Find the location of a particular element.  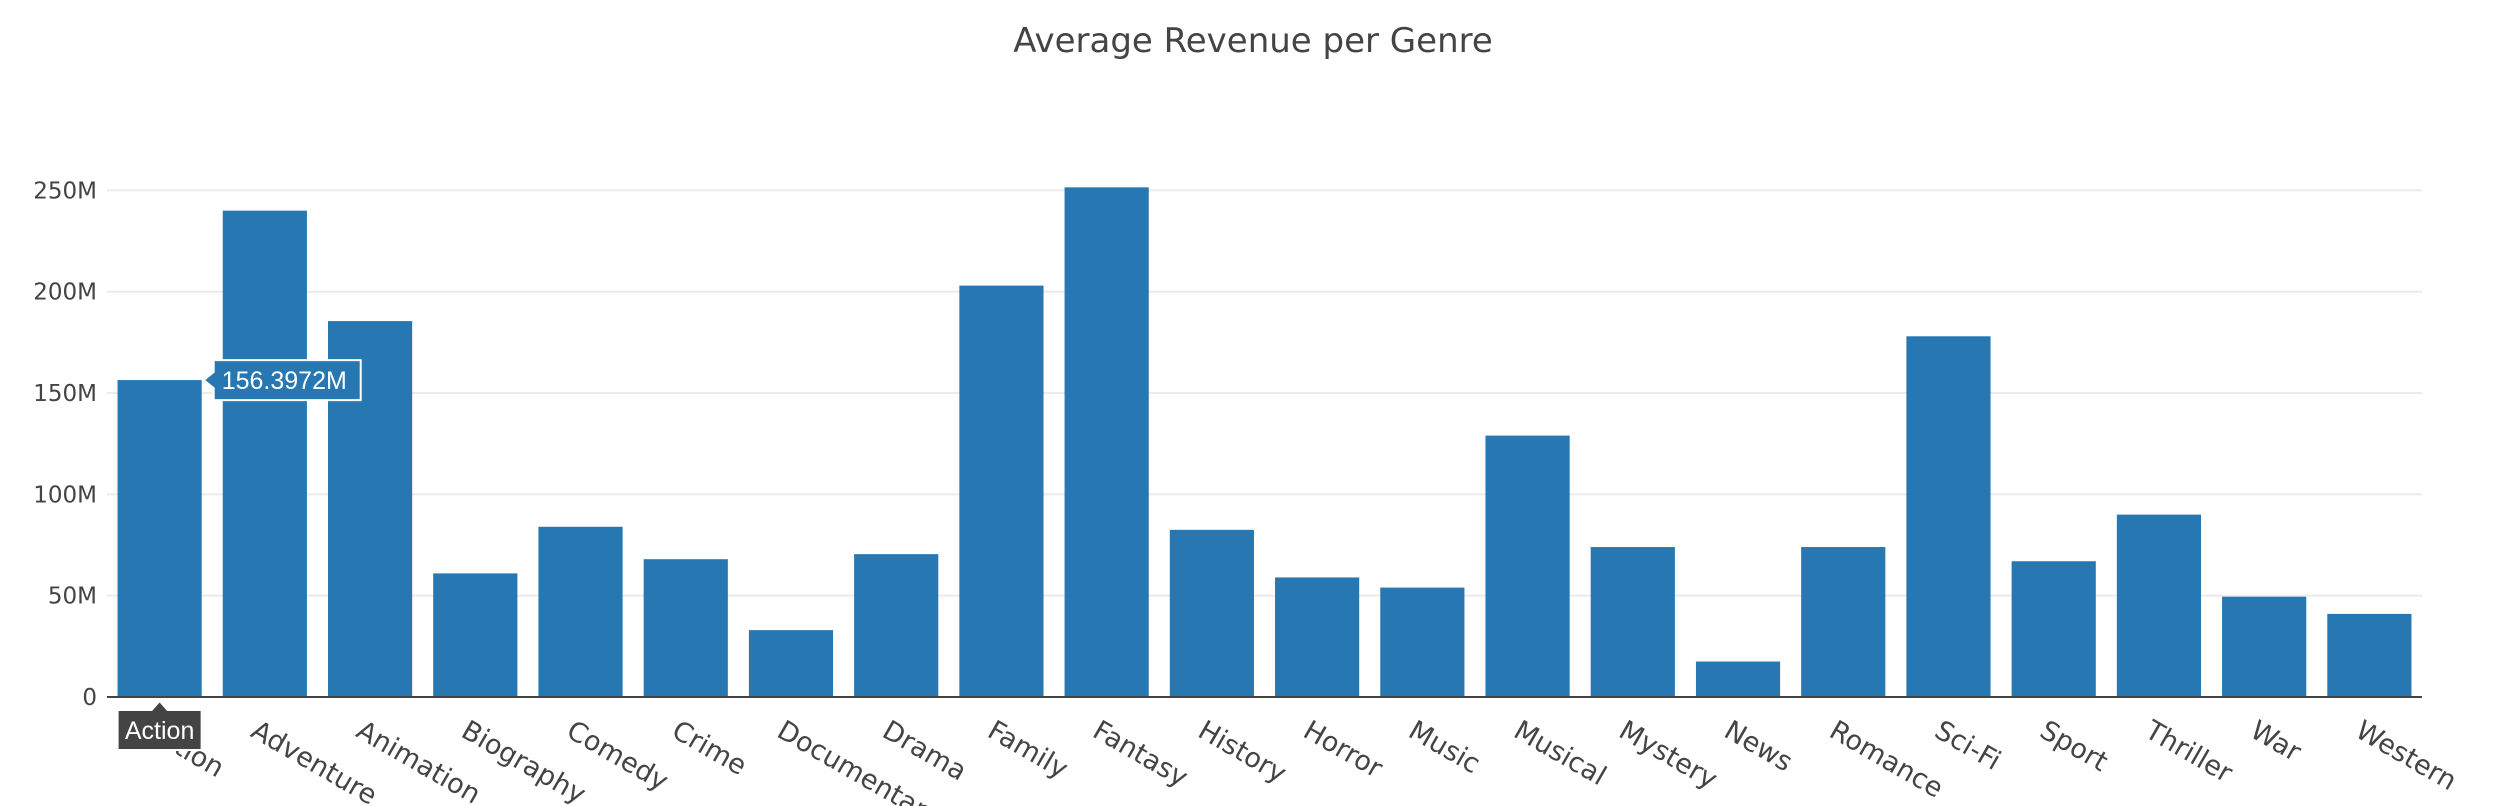

x-tick-label: Musical is located at coordinates (1559, 753).